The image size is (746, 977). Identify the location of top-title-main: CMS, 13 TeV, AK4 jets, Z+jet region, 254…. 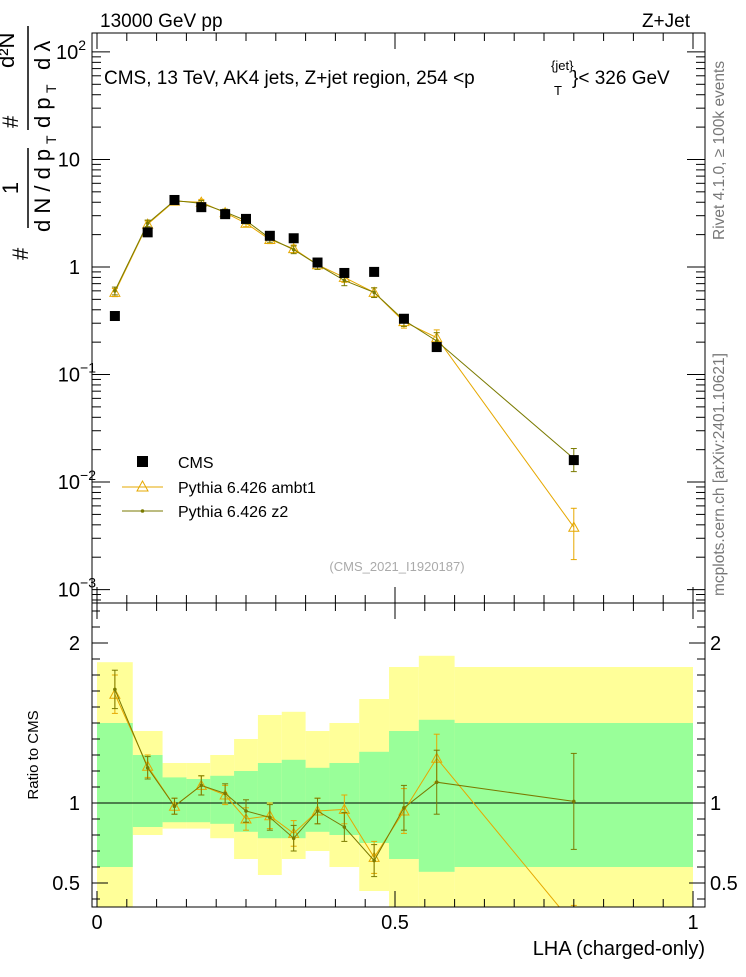
(289, 78).